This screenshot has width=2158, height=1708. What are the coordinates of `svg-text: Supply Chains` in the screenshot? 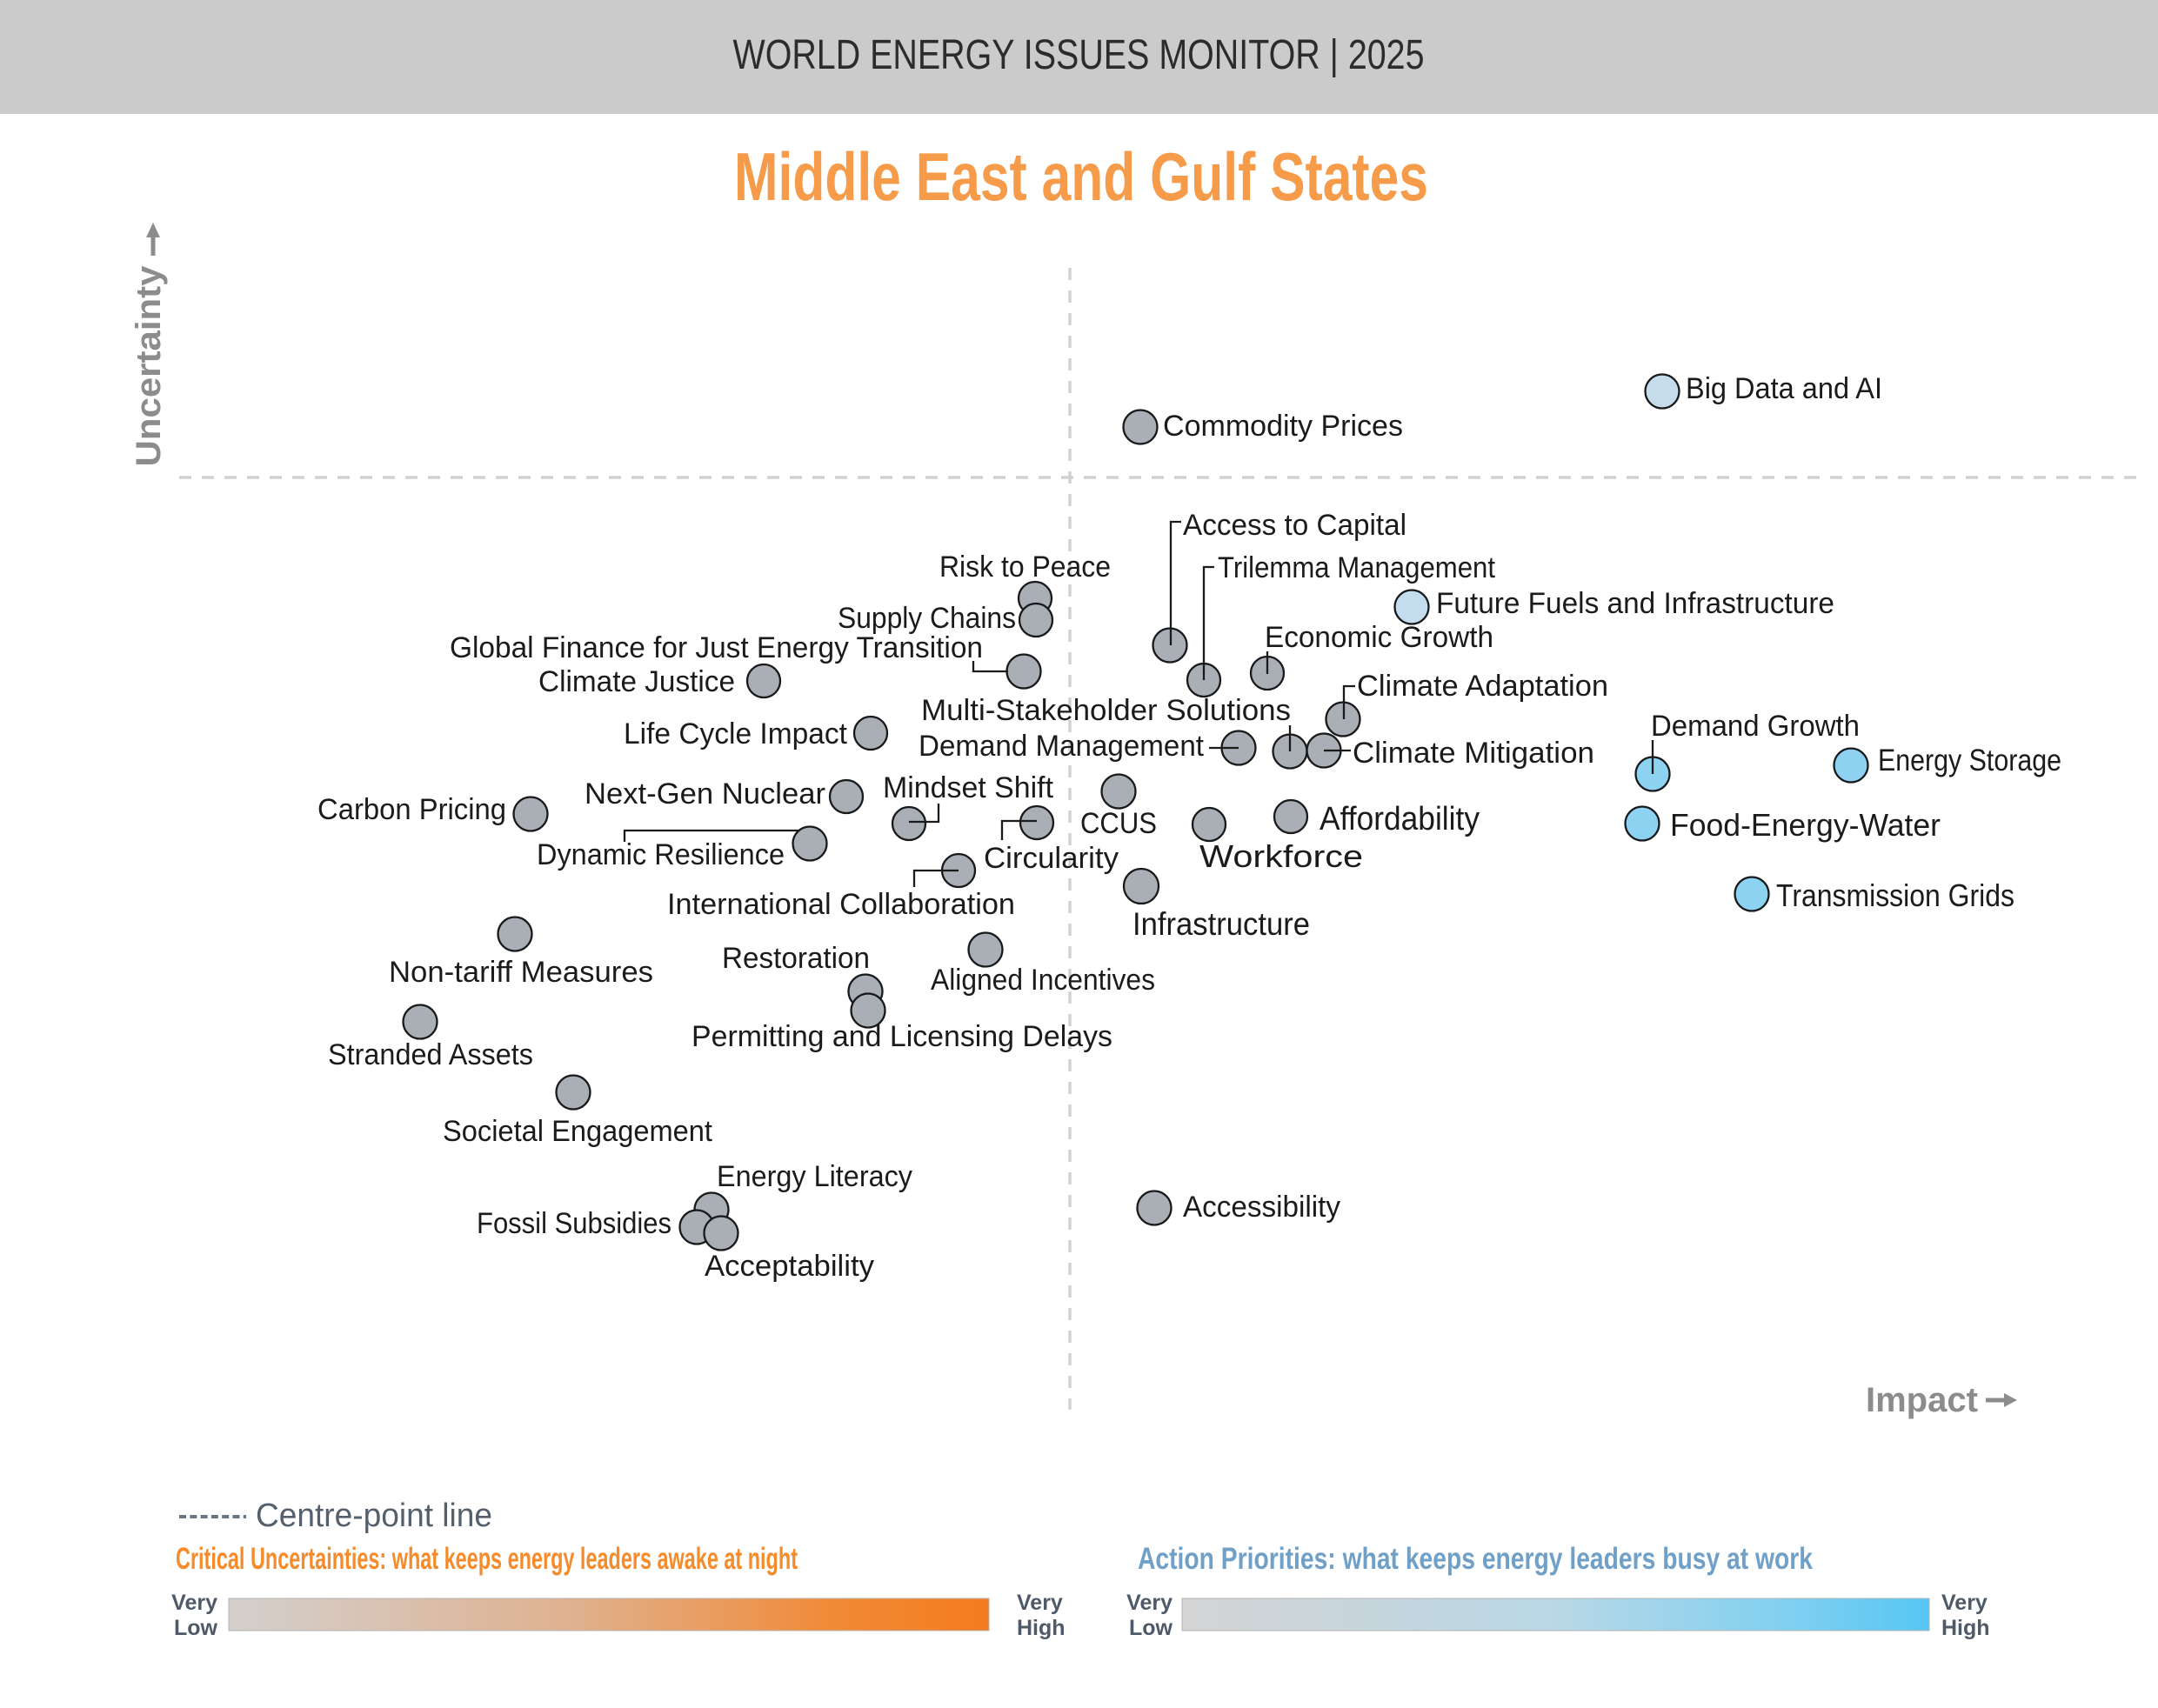 It's located at (927, 618).